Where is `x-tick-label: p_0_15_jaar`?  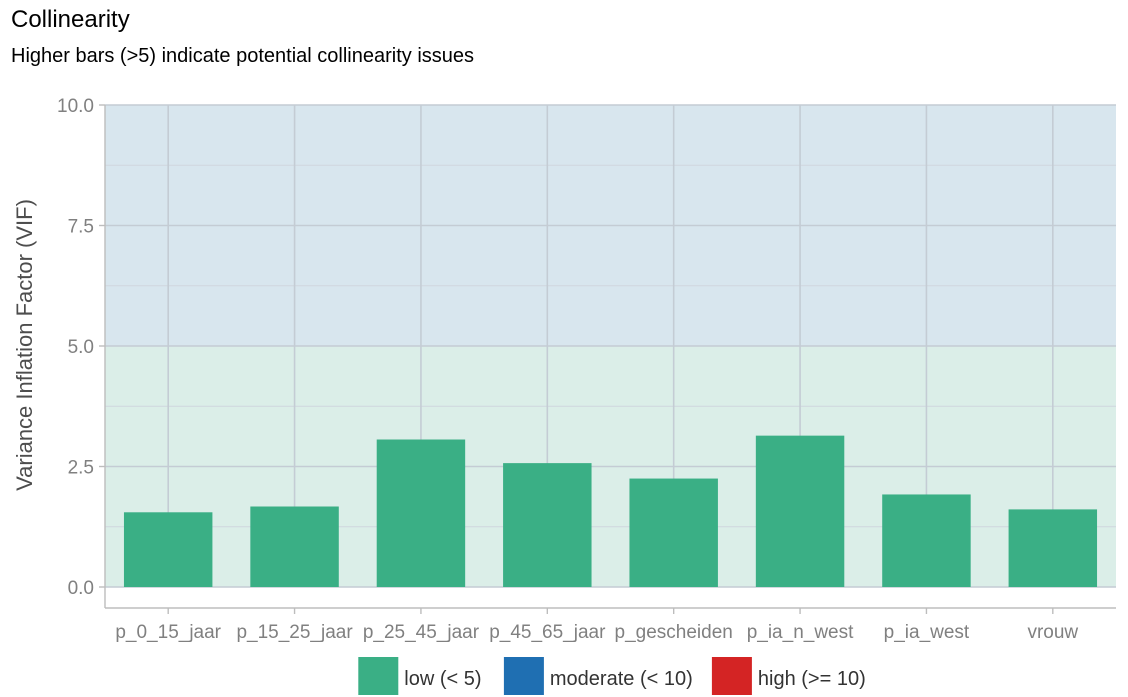 x-tick-label: p_0_15_jaar is located at coordinates (168, 632).